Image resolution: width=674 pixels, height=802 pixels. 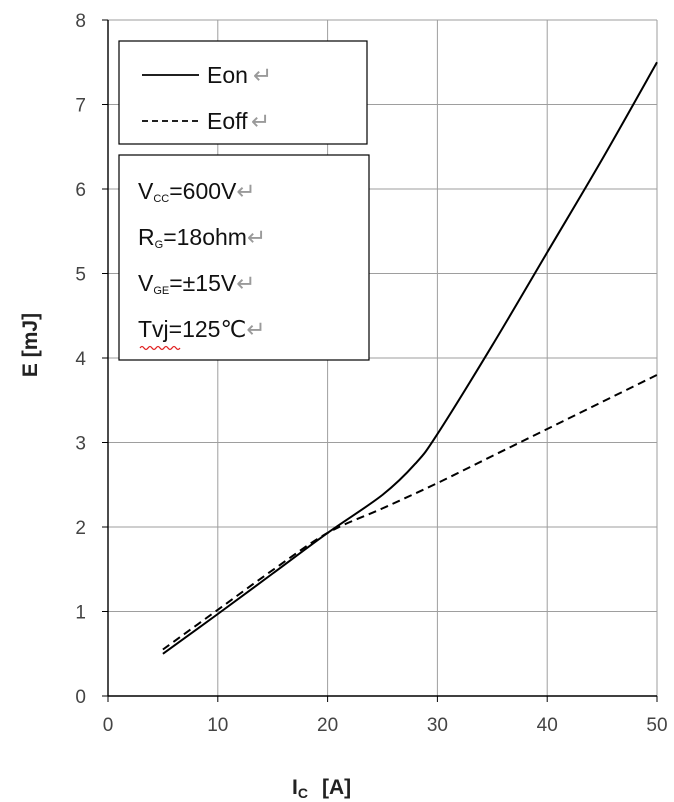 What do you see at coordinates (227, 75) in the screenshot?
I see `legend-eon-label: Eon` at bounding box center [227, 75].